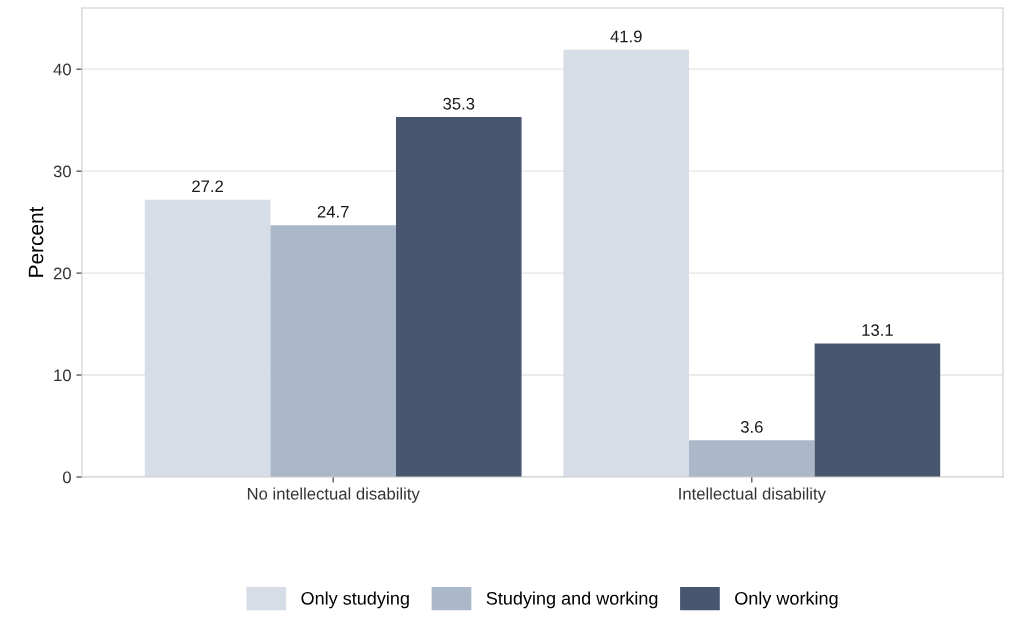 This screenshot has width=1009, height=624. What do you see at coordinates (207, 186) in the screenshot?
I see `data-label: 27.2` at bounding box center [207, 186].